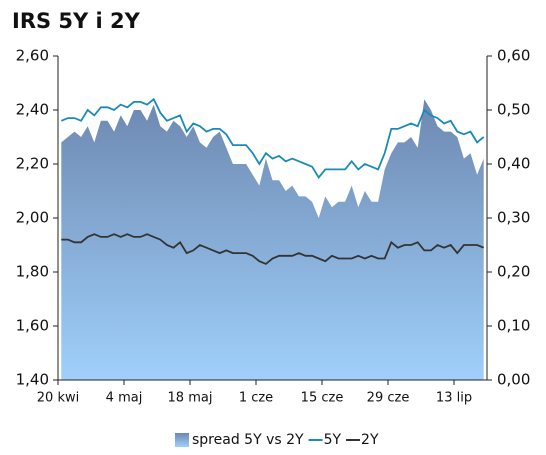 The height and width of the screenshot is (455, 546). What do you see at coordinates (333, 440) in the screenshot?
I see `legend-label: 5Y` at bounding box center [333, 440].